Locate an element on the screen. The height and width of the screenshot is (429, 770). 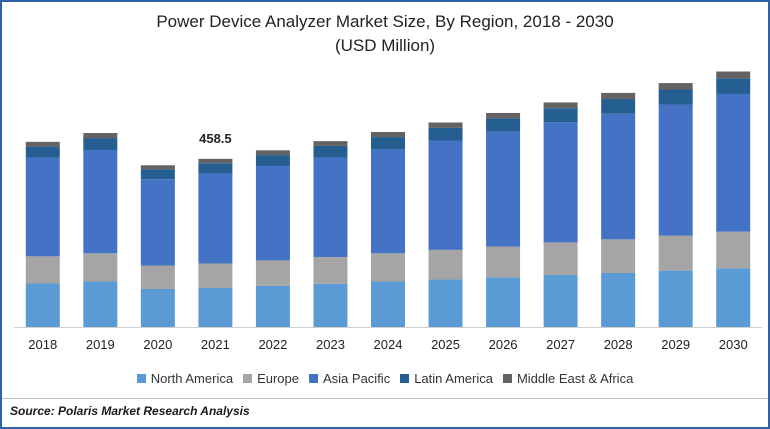
bar-segment-europe-2026 is located at coordinates (503, 262).